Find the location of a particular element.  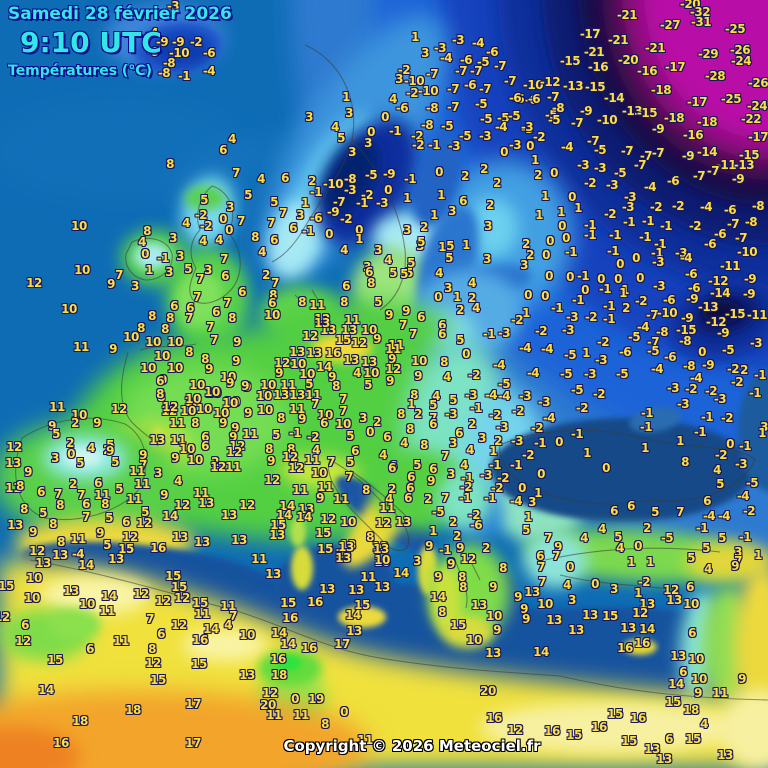

temp-label: -7 is located at coordinates (646, 156).